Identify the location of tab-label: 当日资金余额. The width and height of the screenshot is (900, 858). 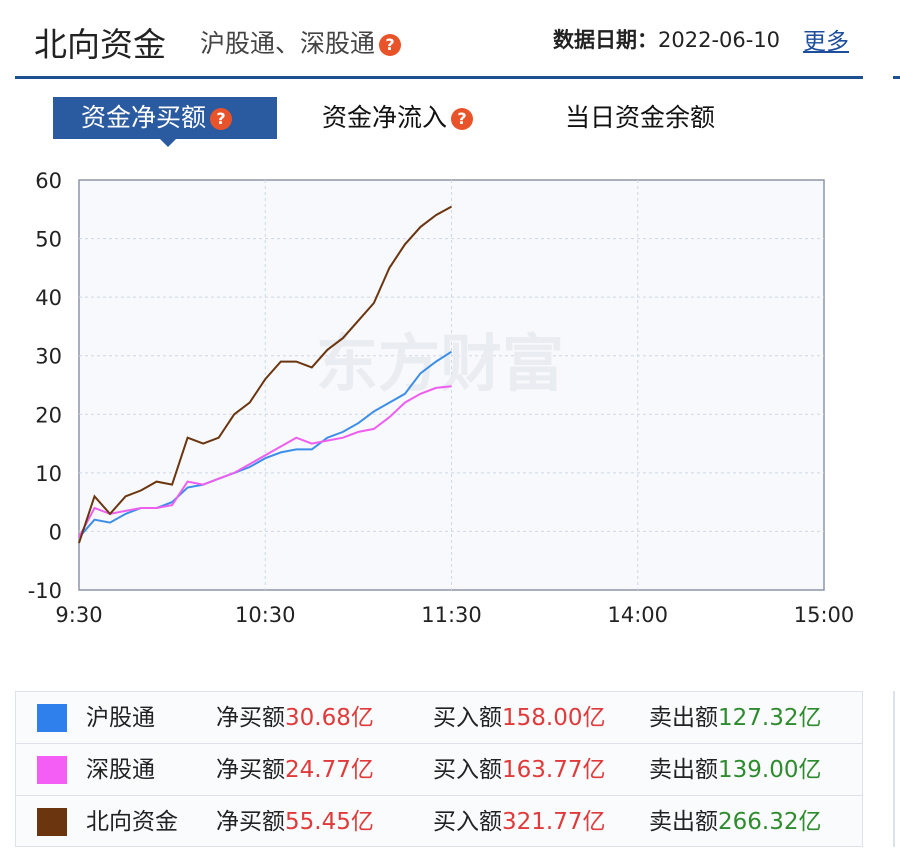
(640, 117).